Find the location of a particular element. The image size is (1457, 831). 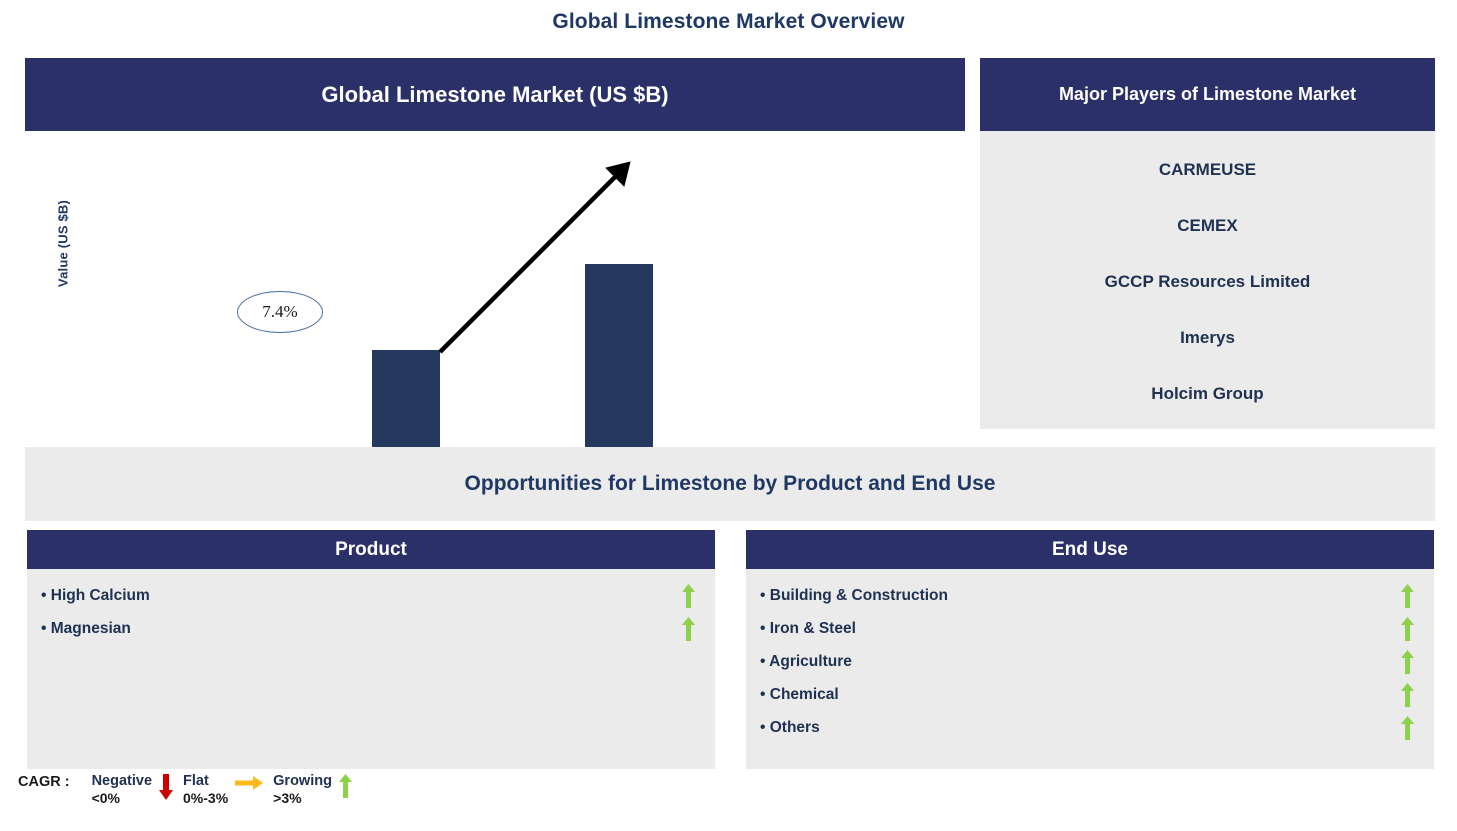

cagr-legend-title: CAGR : is located at coordinates (44, 782).